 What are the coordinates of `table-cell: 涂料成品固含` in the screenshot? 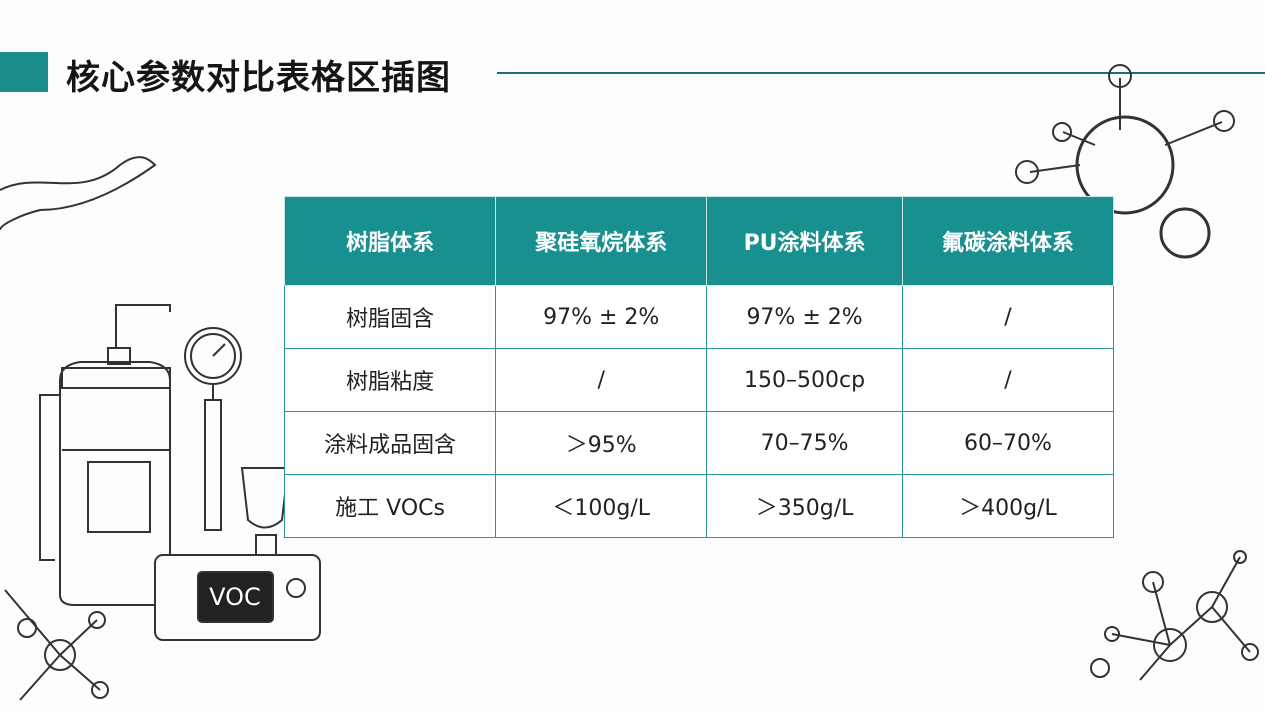 It's located at (390, 443).